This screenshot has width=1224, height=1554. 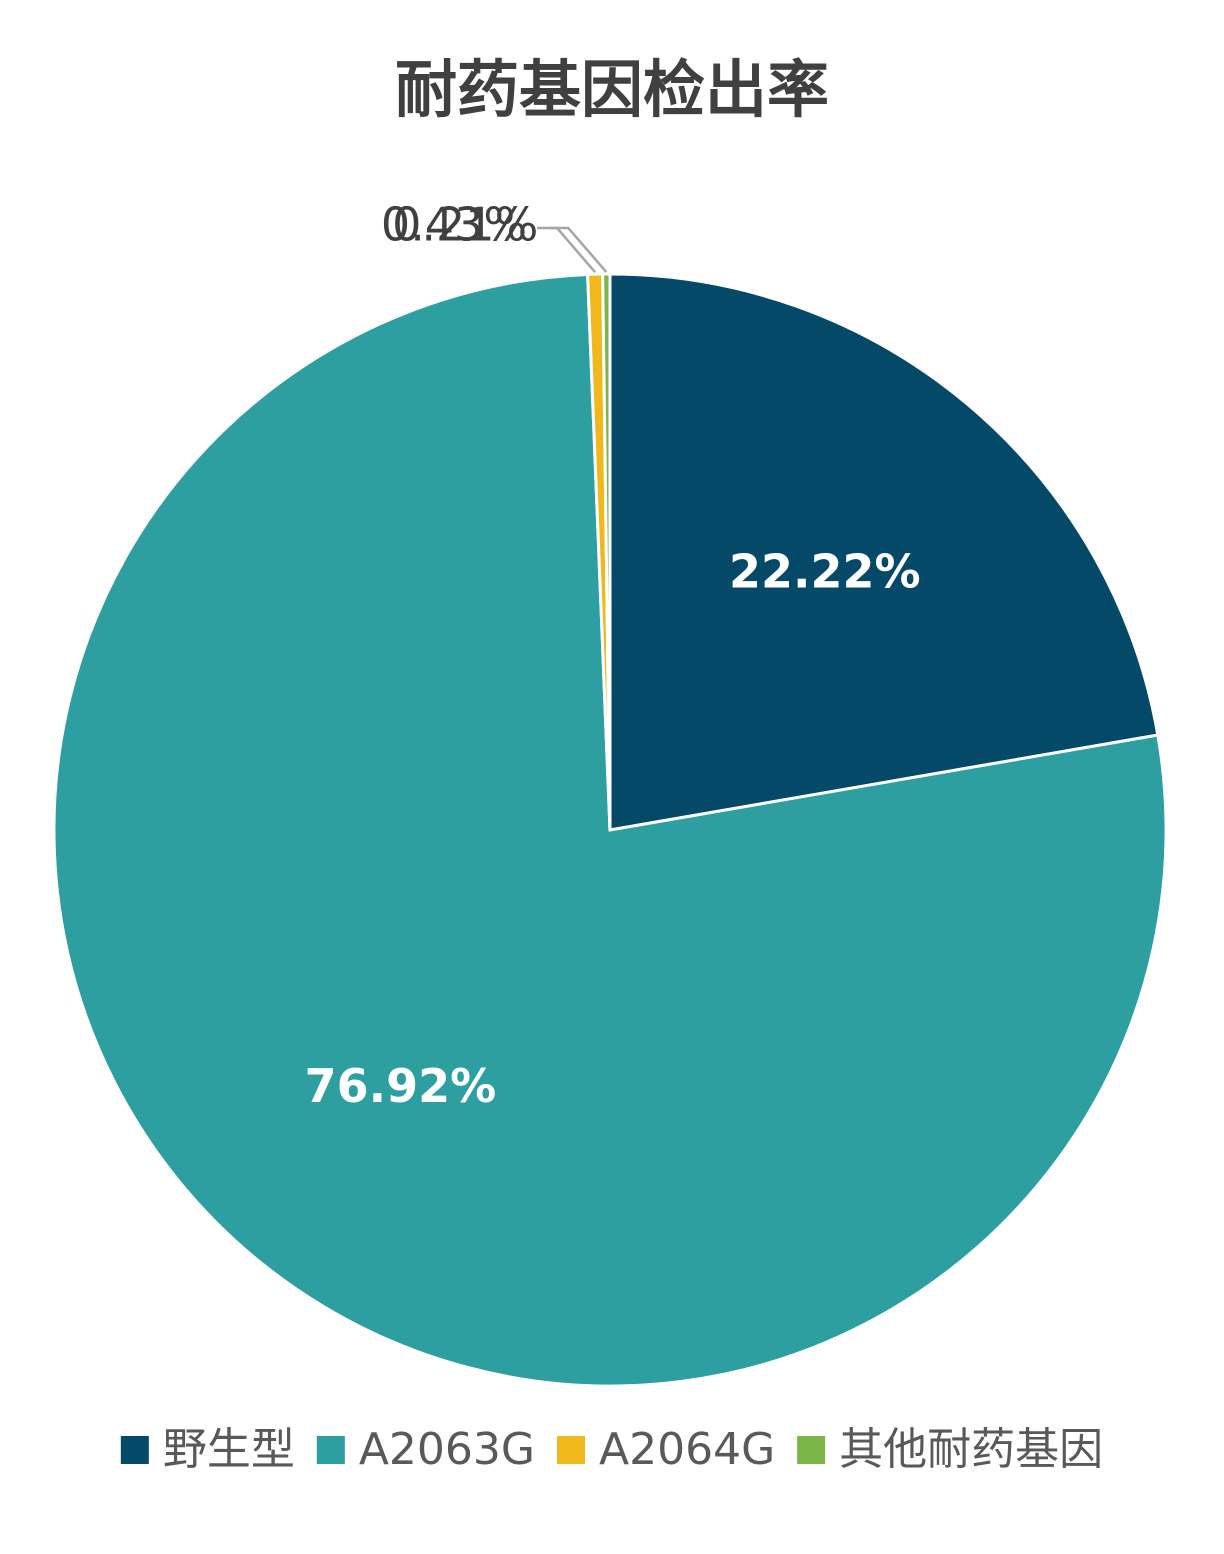 What do you see at coordinates (578, 249) in the screenshot?
I see `leader-line` at bounding box center [578, 249].